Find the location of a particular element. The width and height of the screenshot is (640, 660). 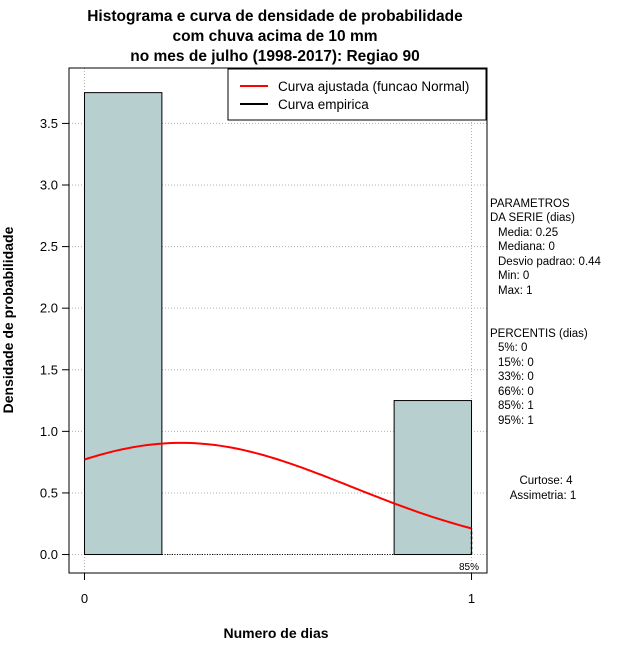

x-tick-label-1: 1 is located at coordinates (471, 598).